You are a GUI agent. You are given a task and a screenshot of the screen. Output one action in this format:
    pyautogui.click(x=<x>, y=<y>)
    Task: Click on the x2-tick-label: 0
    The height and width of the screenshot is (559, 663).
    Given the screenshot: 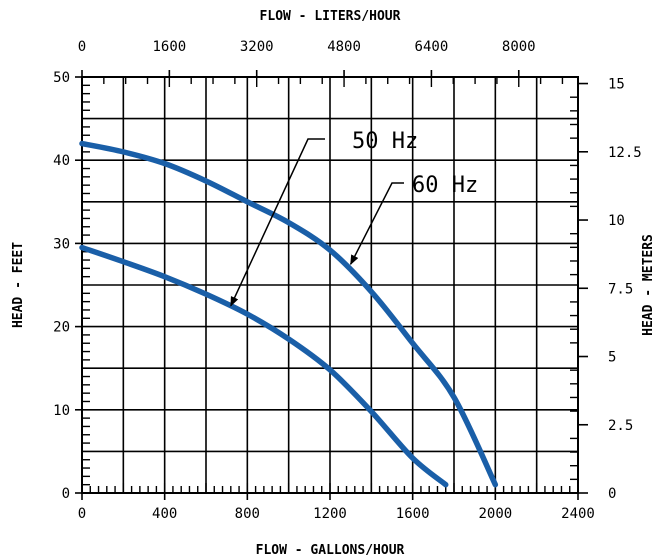 What is the action you would take?
    pyautogui.click(x=82, y=47)
    